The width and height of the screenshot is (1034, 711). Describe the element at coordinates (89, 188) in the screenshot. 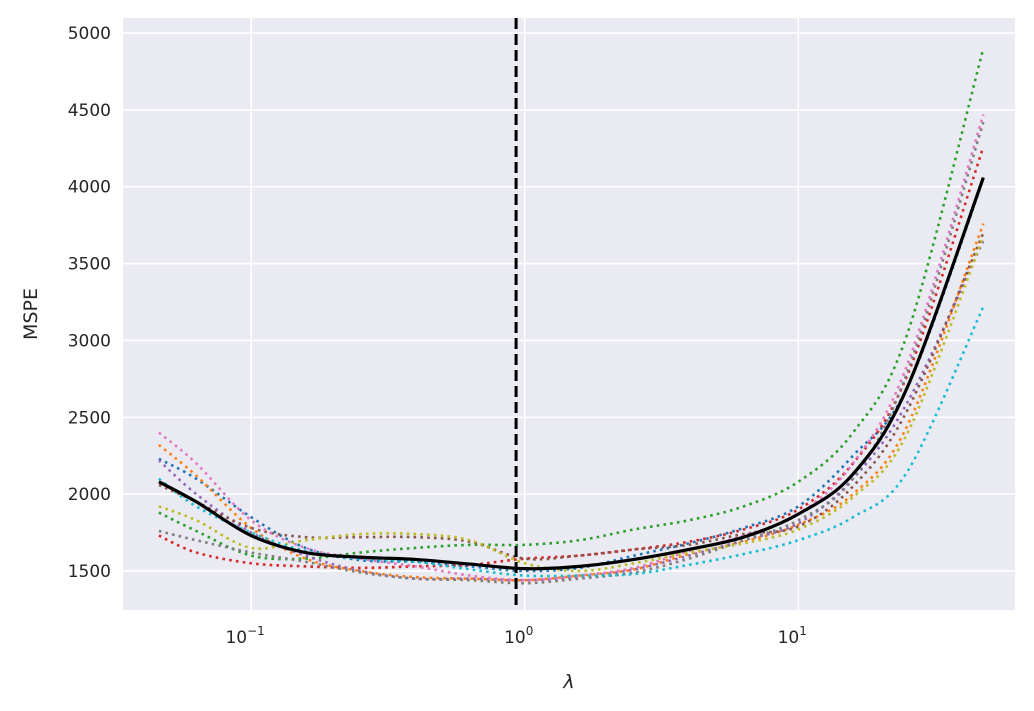

I see `y-tick-label: 4000` at that location.